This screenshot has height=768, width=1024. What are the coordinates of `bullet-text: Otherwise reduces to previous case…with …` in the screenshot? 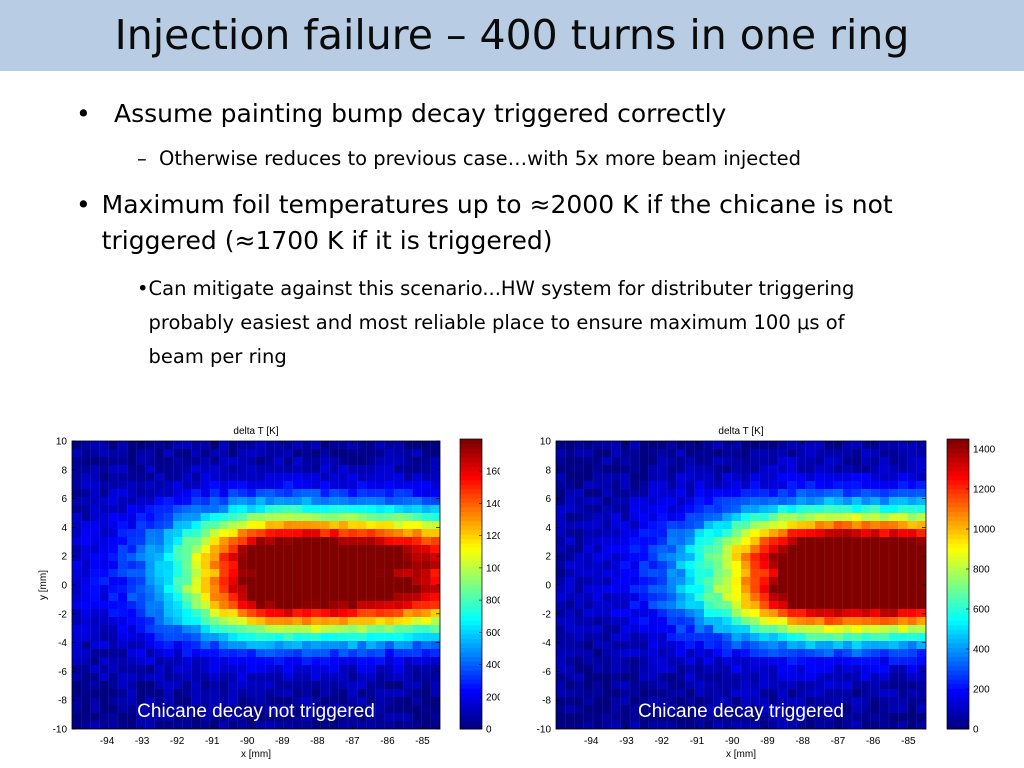 It's located at (480, 158).